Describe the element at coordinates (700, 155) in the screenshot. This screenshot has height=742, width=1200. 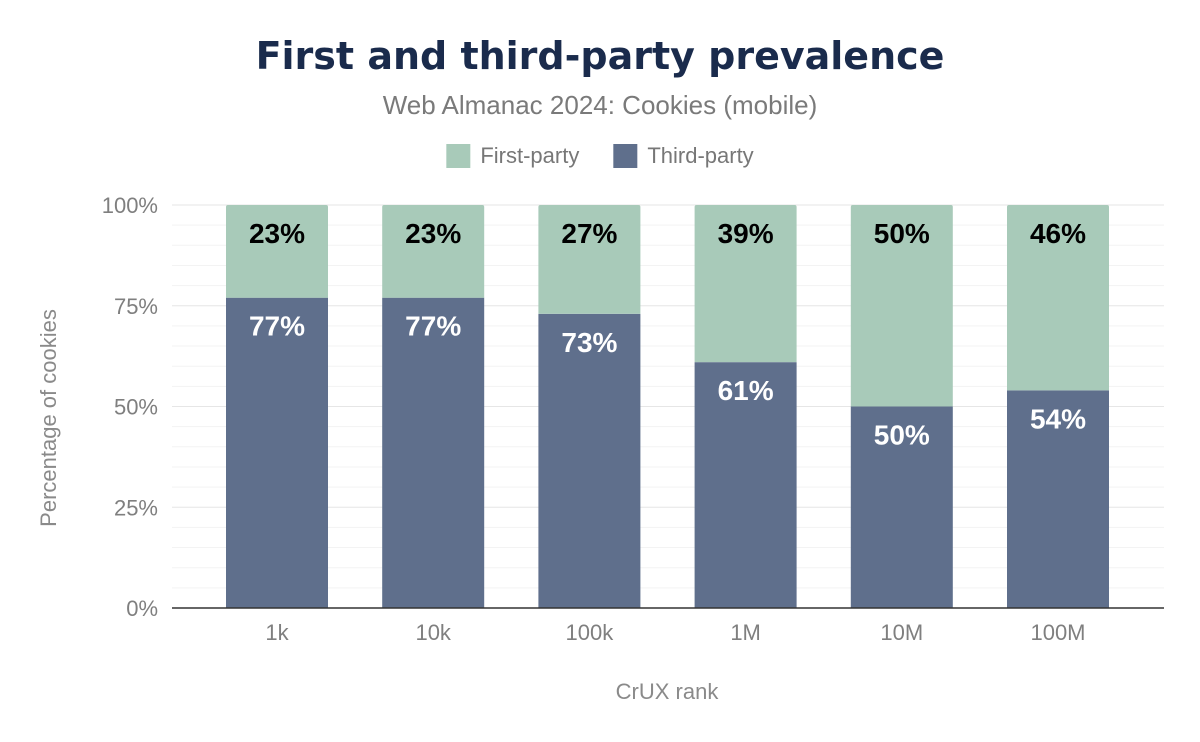
I see `legend-label: Third-party` at that location.